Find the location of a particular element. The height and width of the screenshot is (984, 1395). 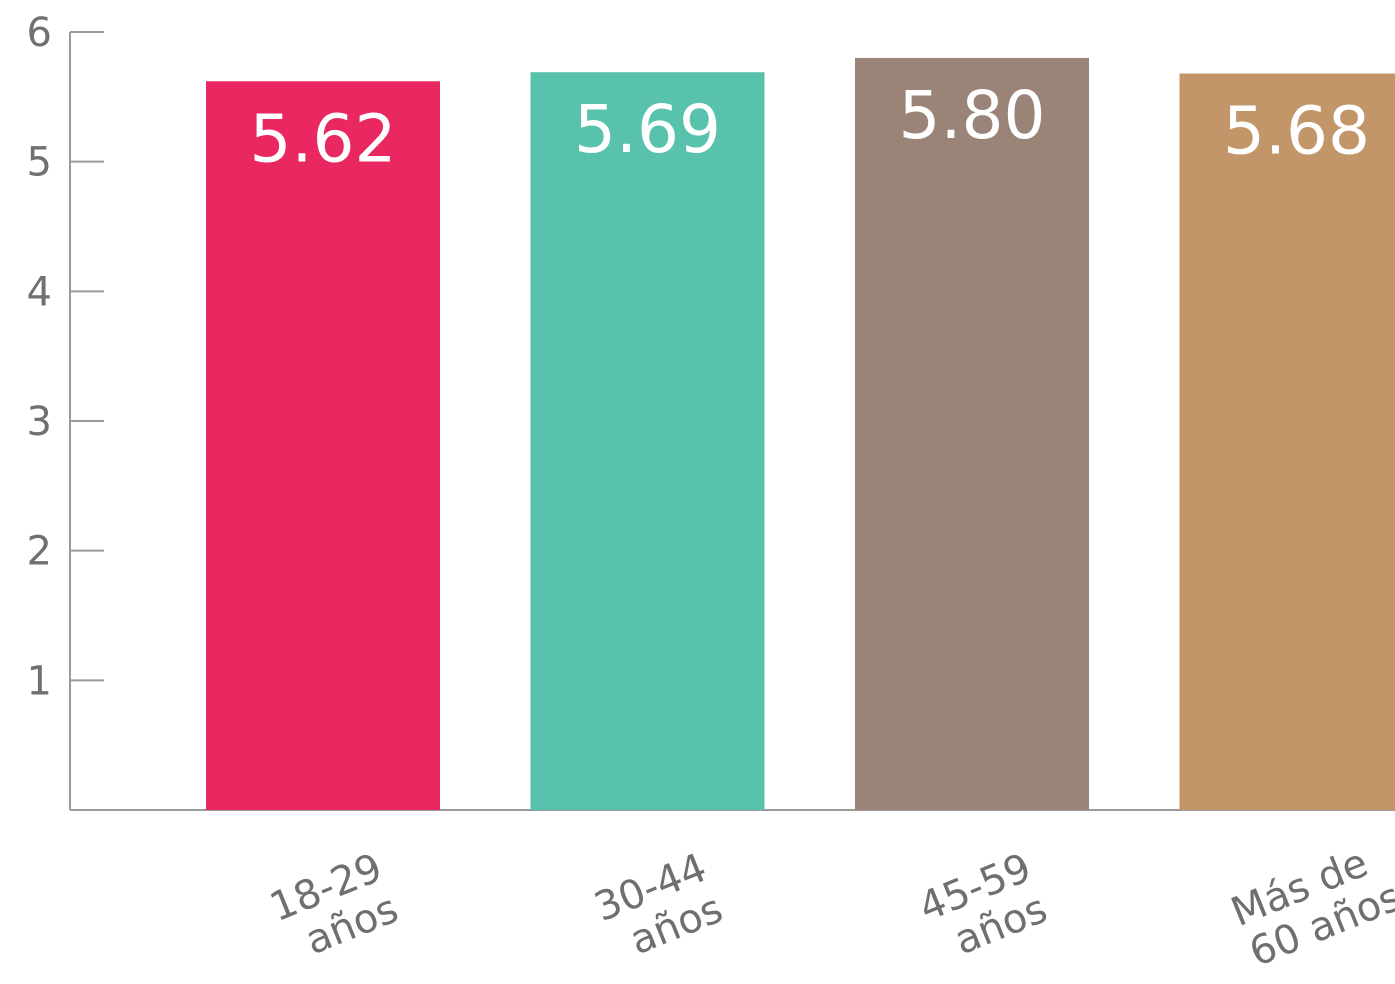

y-tick-label: 1 is located at coordinates (39, 681).